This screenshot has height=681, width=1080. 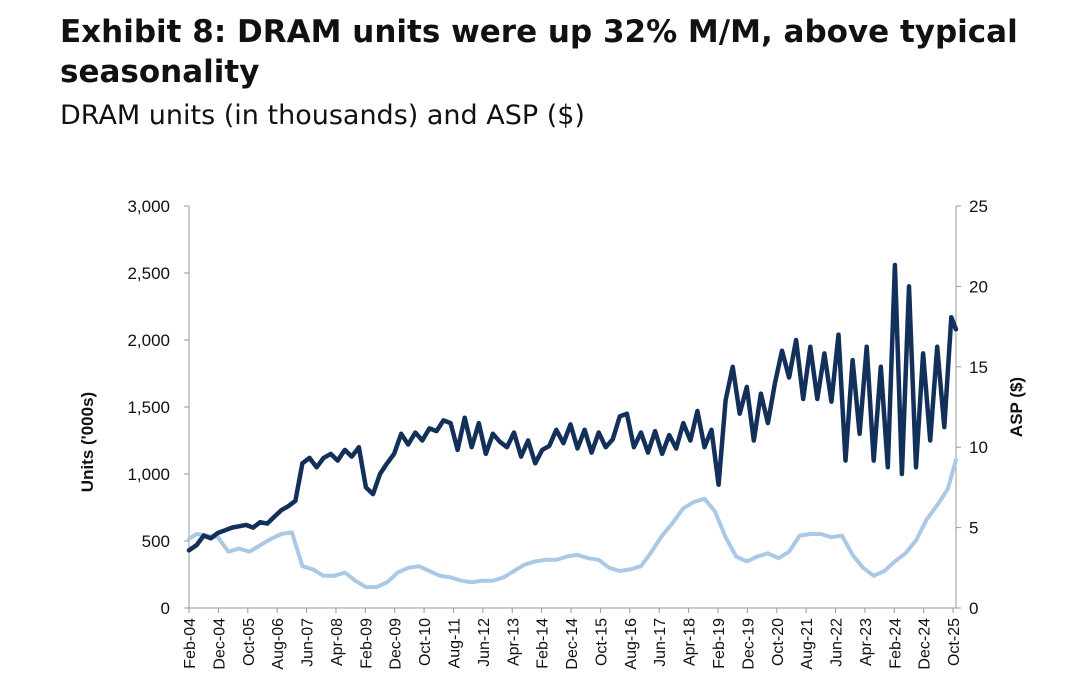 What do you see at coordinates (425, 642) in the screenshot?
I see `x-tick-label: Oct-10` at bounding box center [425, 642].